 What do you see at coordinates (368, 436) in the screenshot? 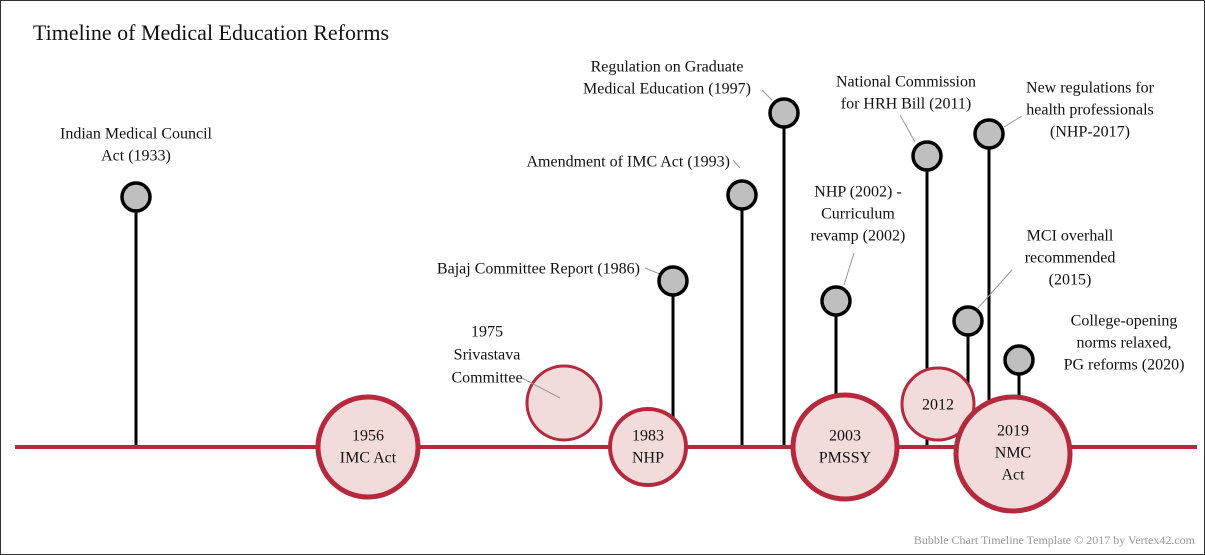
I see `bubble-label: 1956` at bounding box center [368, 436].